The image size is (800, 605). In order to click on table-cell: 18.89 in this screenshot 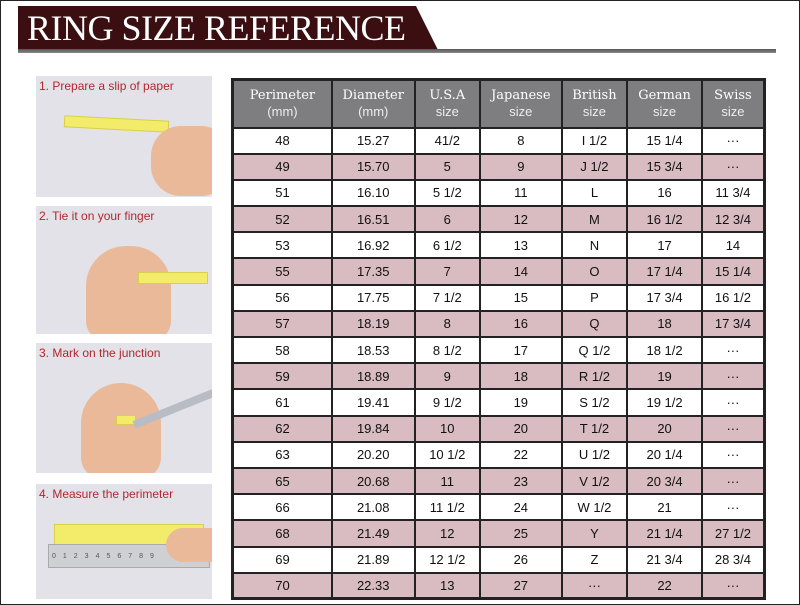, I will do `click(373, 376)`.